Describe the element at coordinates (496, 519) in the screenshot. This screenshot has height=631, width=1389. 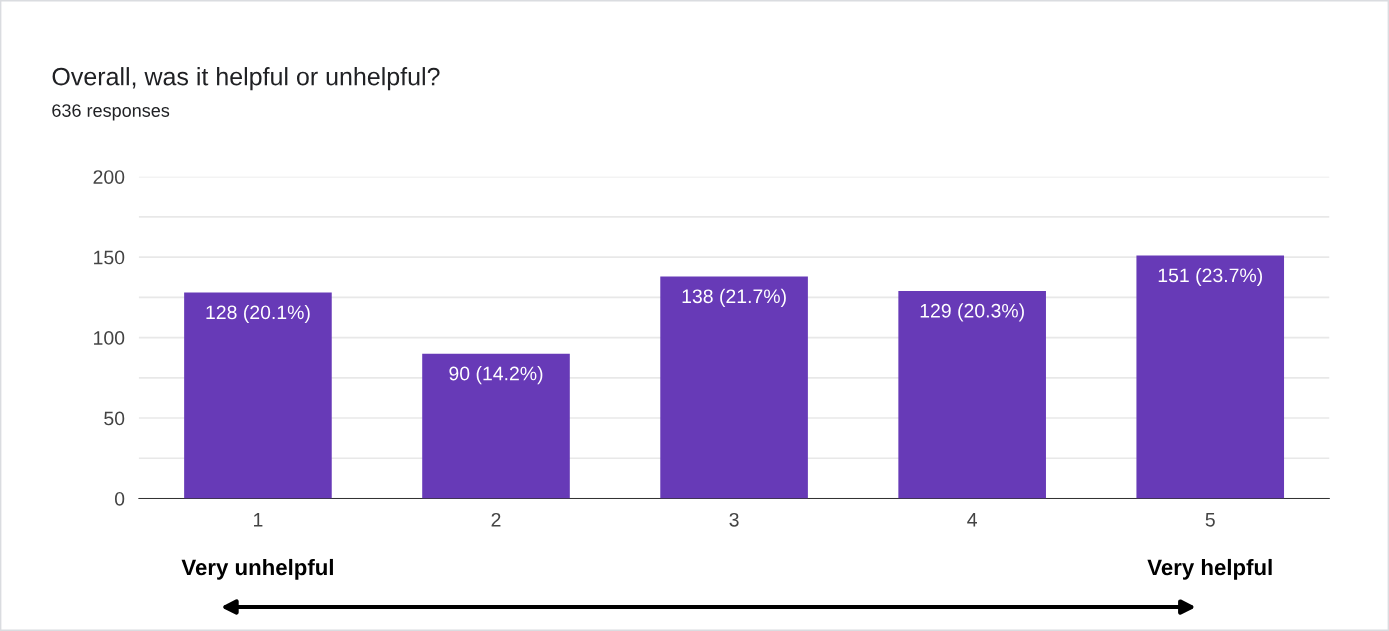
I see `x-tick-label: 2` at that location.